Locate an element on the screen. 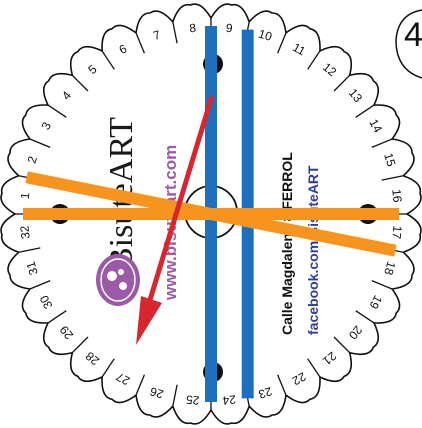 This screenshot has height=428, width=422. slot-label: 14 is located at coordinates (375, 126).